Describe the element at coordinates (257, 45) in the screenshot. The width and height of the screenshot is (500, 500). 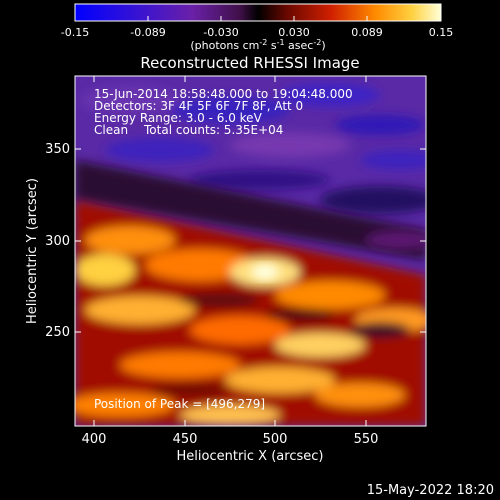
I see `colorbar-units: (photons cm-2 s-1 asec-2)` at that location.